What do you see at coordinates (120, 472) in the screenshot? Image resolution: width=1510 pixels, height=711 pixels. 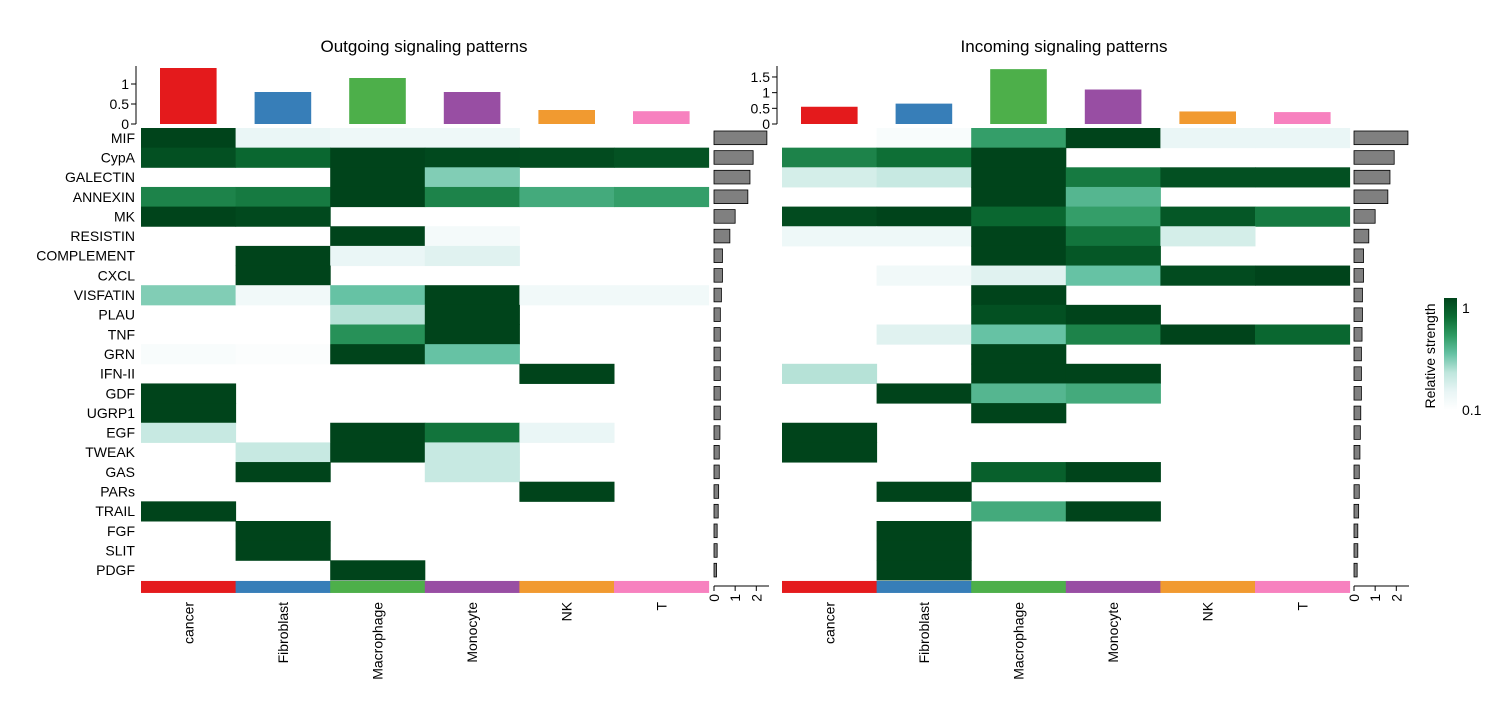 I see `row-label: GAS` at bounding box center [120, 472].